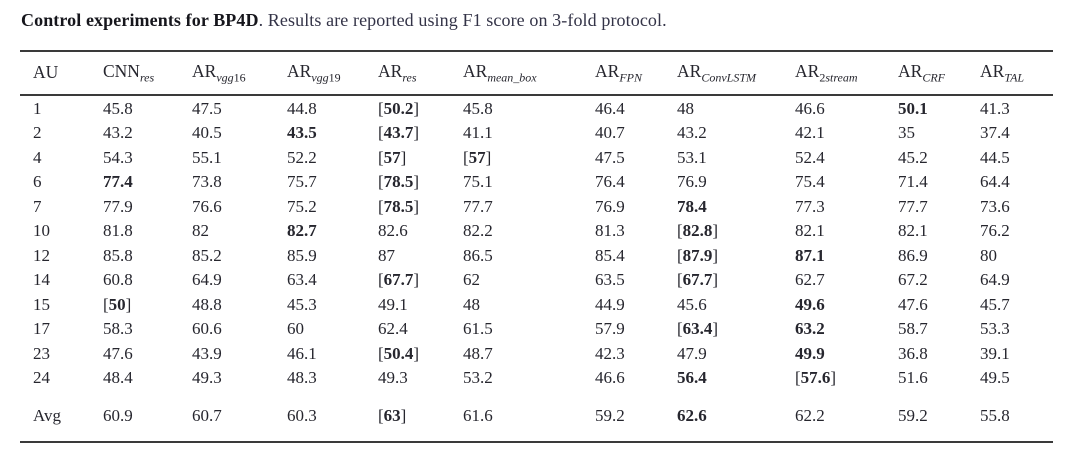  What do you see at coordinates (1010, 231) in the screenshot?
I see `table-cell: 76.2` at bounding box center [1010, 231].